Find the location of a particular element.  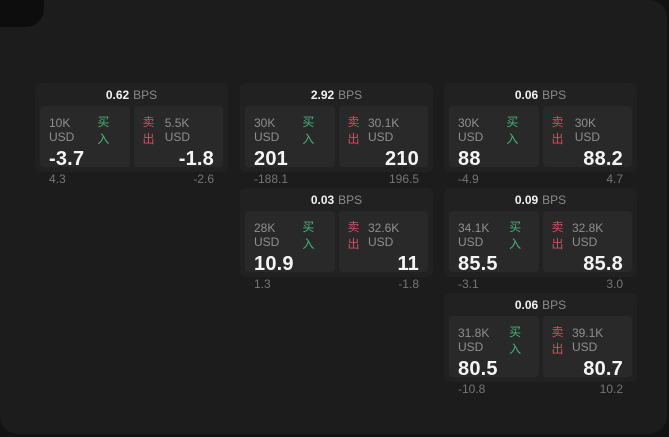

sell-panel: 卖出 32.6K USD 11 -1.8 is located at coordinates (383, 251).